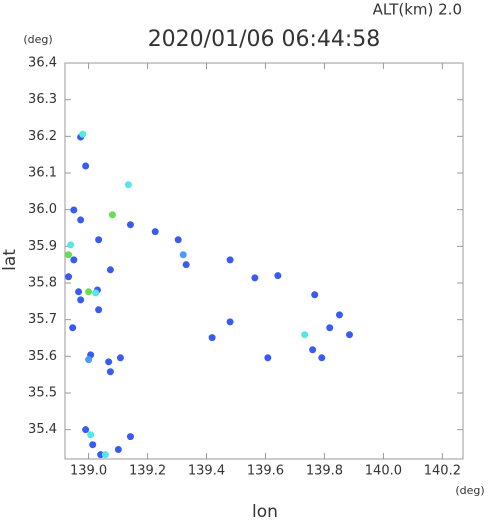  I want to click on x-unit: (deg), so click(469, 490).